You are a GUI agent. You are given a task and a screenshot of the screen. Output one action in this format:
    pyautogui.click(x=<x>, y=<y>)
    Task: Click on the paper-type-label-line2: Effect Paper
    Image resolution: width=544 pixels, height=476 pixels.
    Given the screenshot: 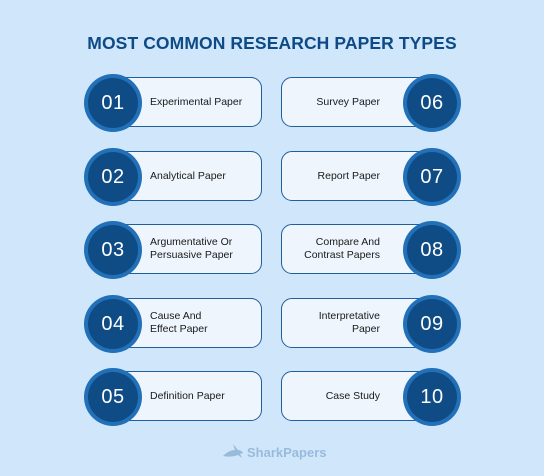 What is the action you would take?
    pyautogui.click(x=179, y=329)
    